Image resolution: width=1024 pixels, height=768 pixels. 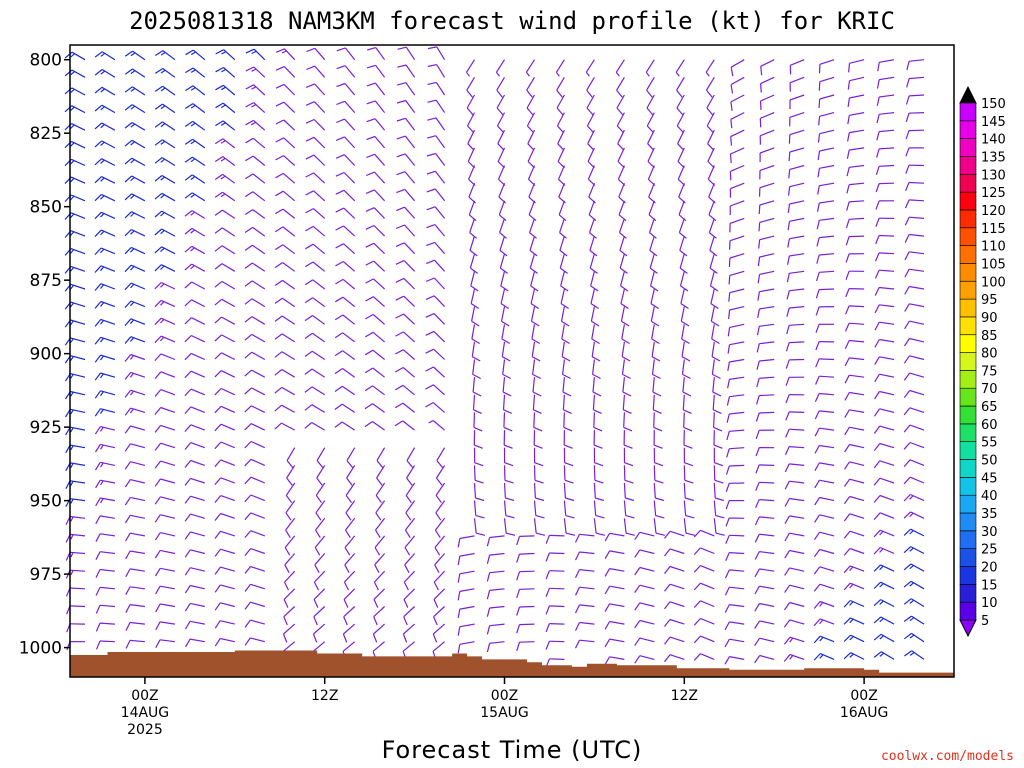 I want to click on y-tick-label: 800, so click(x=46, y=61).